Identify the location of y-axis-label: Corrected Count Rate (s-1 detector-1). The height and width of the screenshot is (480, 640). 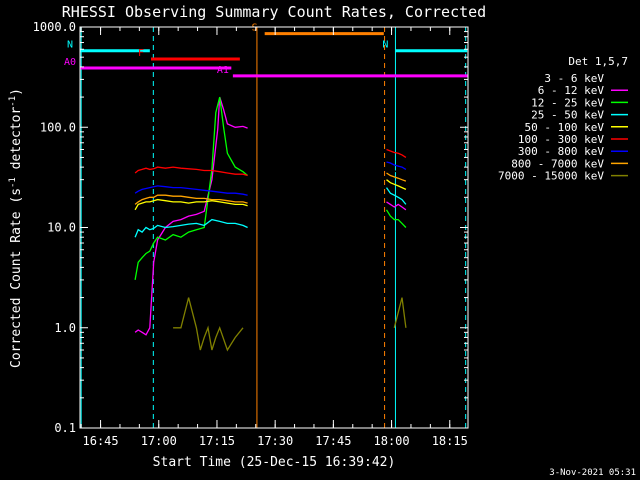
(16, 228).